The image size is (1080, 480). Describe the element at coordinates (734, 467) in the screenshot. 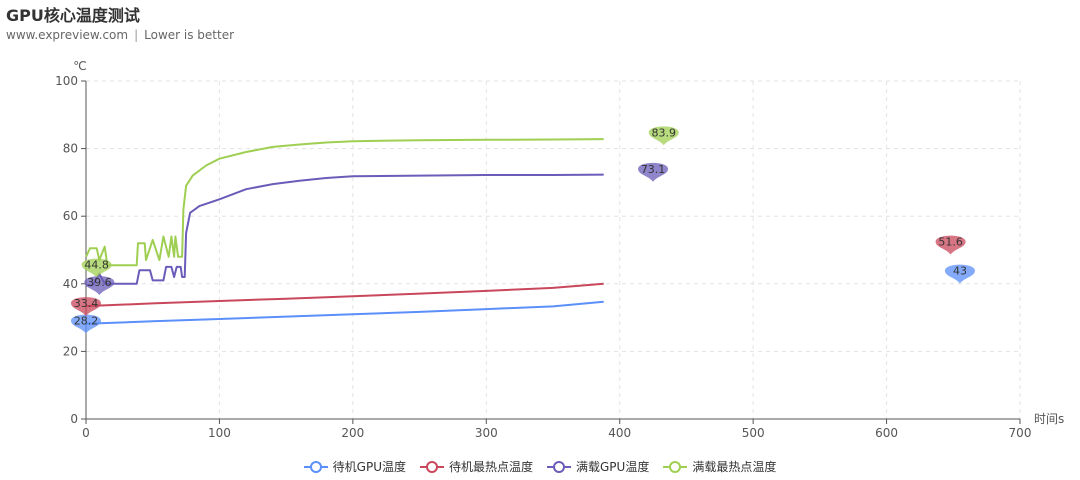

I see `legend-label: 满载最热点温度` at that location.